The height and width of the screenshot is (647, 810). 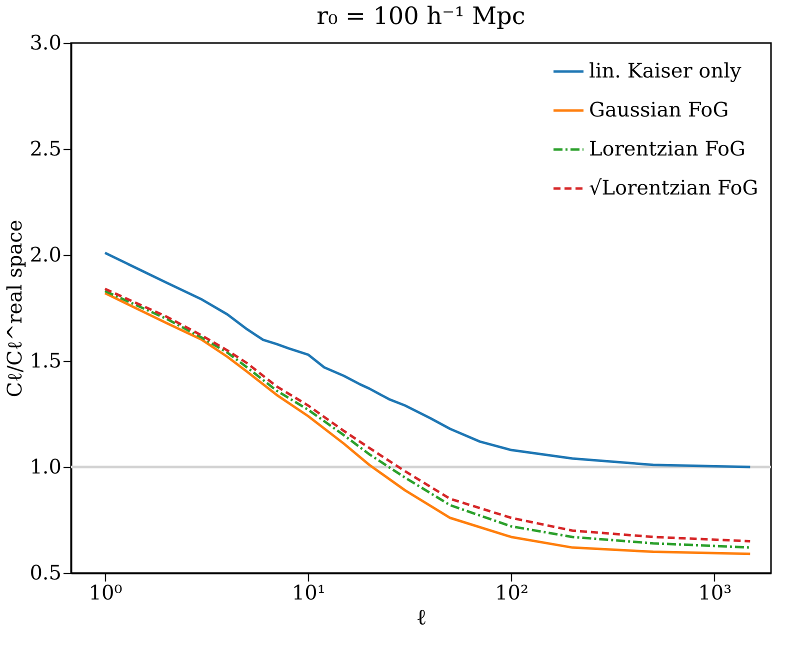 I want to click on y-tick-label: 1.0, so click(x=46, y=466).